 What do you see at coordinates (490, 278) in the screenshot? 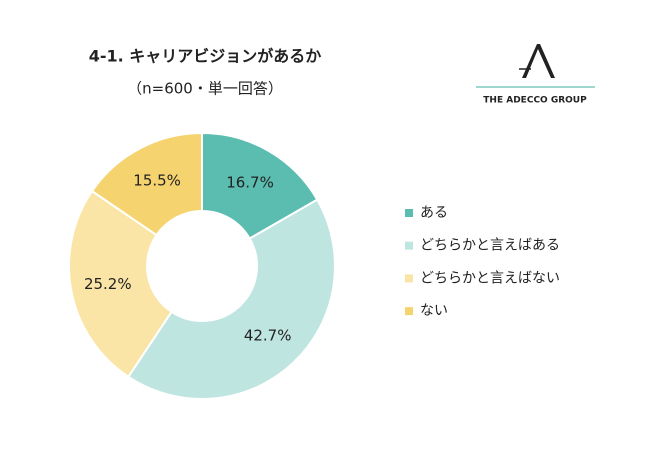
I see `legend-label: どちらかと言えばない` at bounding box center [490, 278].